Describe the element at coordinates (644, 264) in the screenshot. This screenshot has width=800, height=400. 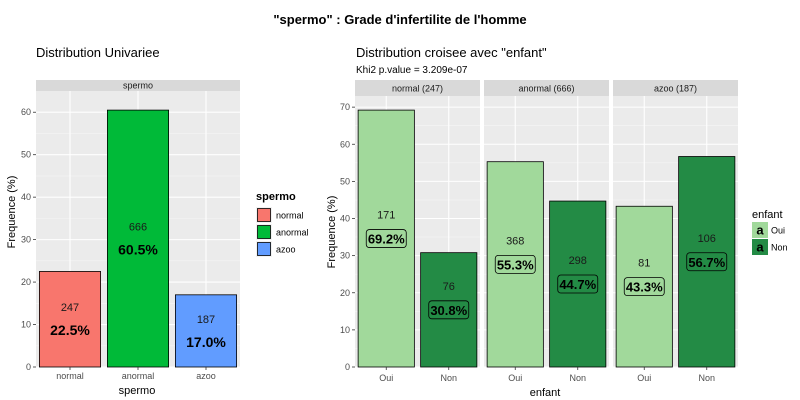
I see `count-label: 81` at that location.